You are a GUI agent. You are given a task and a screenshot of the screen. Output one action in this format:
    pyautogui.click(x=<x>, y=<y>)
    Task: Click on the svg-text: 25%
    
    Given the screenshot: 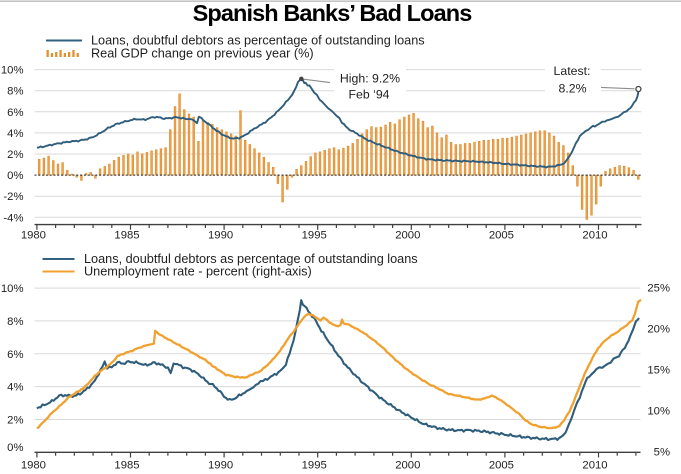 What is the action you would take?
    pyautogui.click(x=658, y=288)
    